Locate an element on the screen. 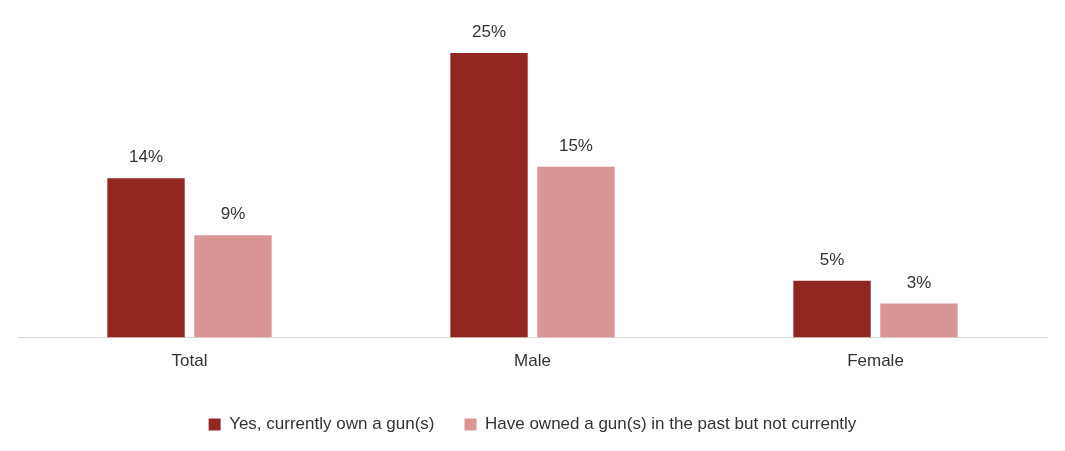 This screenshot has width=1065, height=451. data-label: 14% is located at coordinates (146, 157).